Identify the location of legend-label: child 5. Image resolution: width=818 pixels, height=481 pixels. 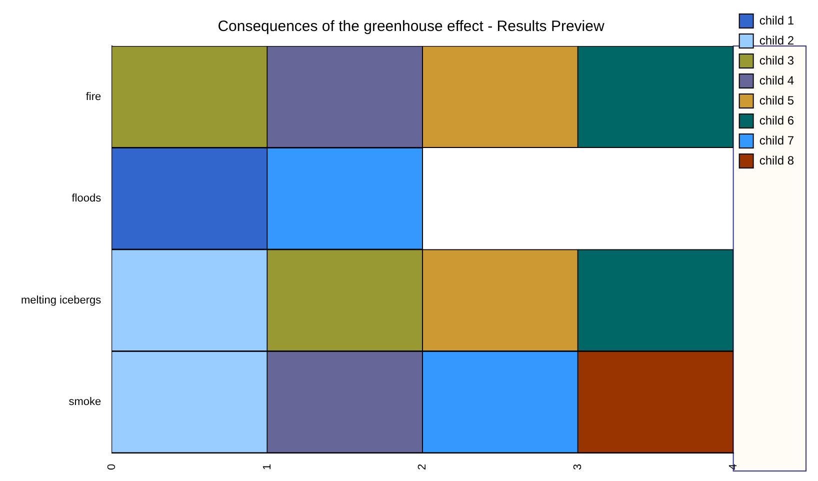
(776, 100).